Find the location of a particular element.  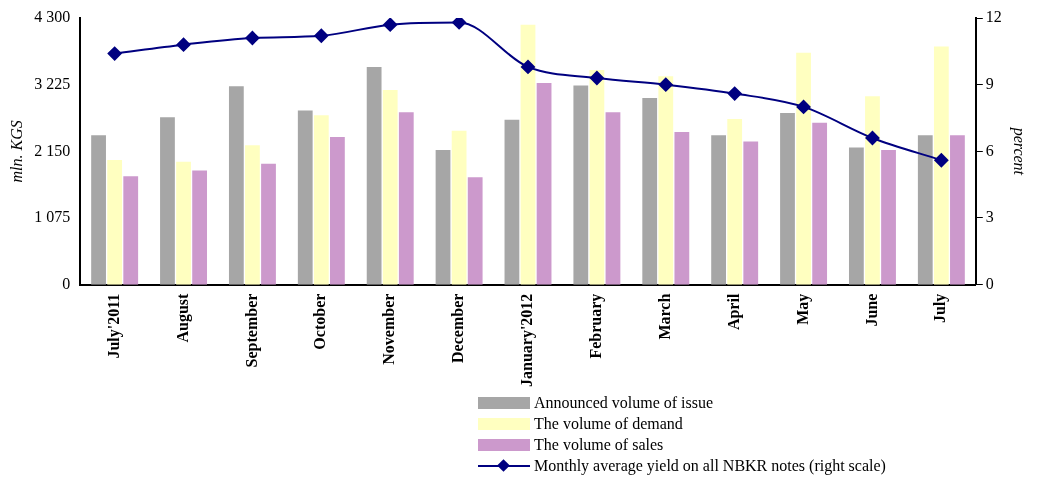

x-tick-label: February is located at coordinates (596, 326).